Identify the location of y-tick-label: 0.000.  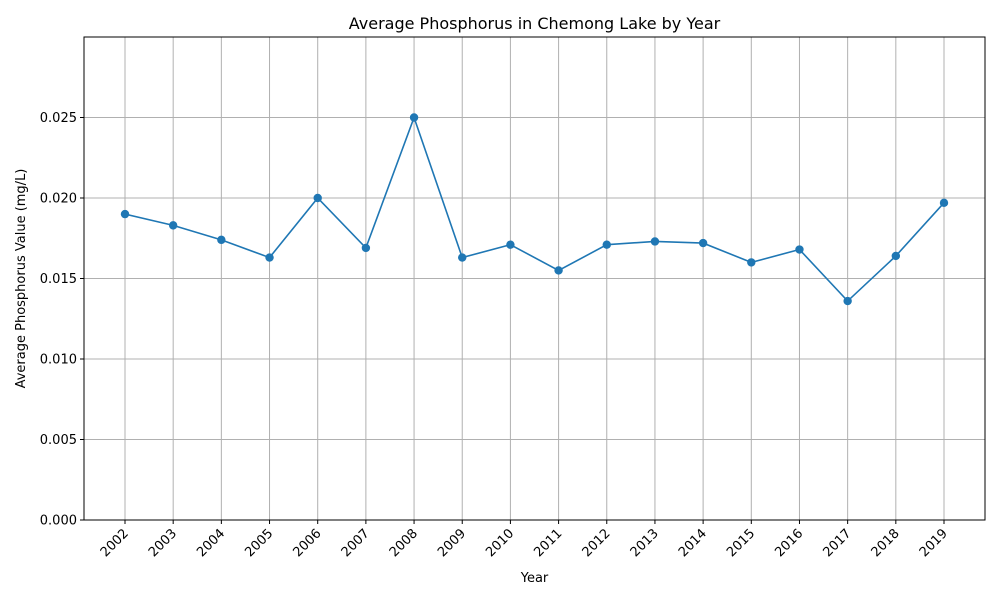
(58, 521).